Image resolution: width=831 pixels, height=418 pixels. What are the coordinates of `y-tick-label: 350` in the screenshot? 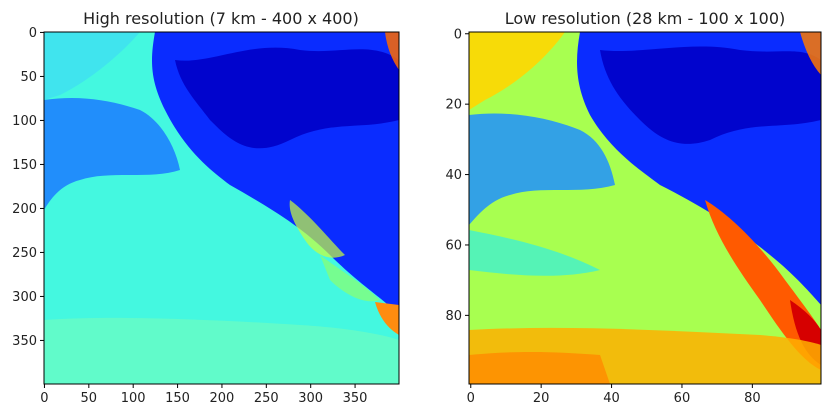 It's located at (24, 341).